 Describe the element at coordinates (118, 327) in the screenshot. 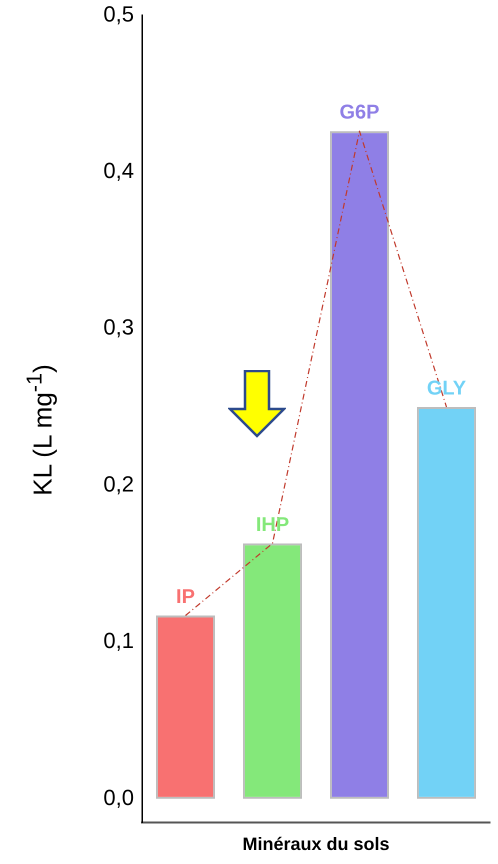

I see `y-tick-label: 0,3` at that location.